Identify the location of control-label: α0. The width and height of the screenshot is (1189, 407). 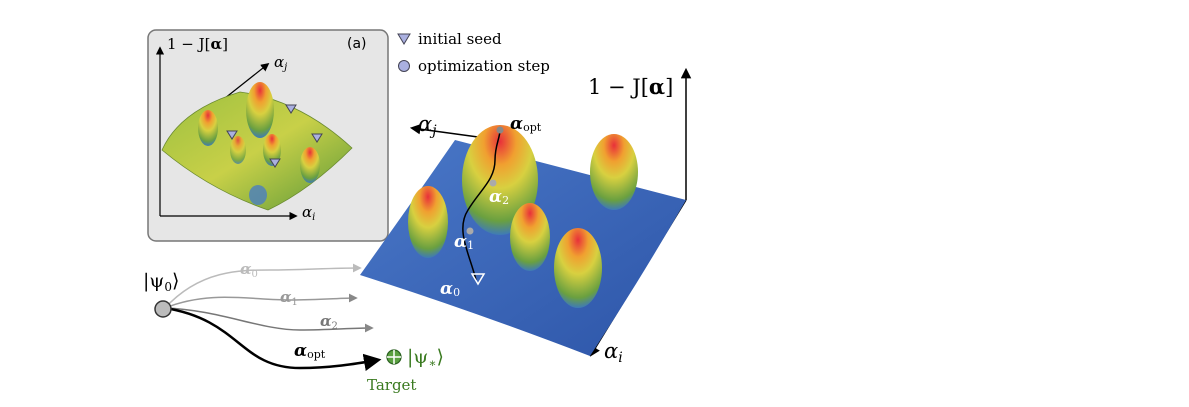
(249, 270).